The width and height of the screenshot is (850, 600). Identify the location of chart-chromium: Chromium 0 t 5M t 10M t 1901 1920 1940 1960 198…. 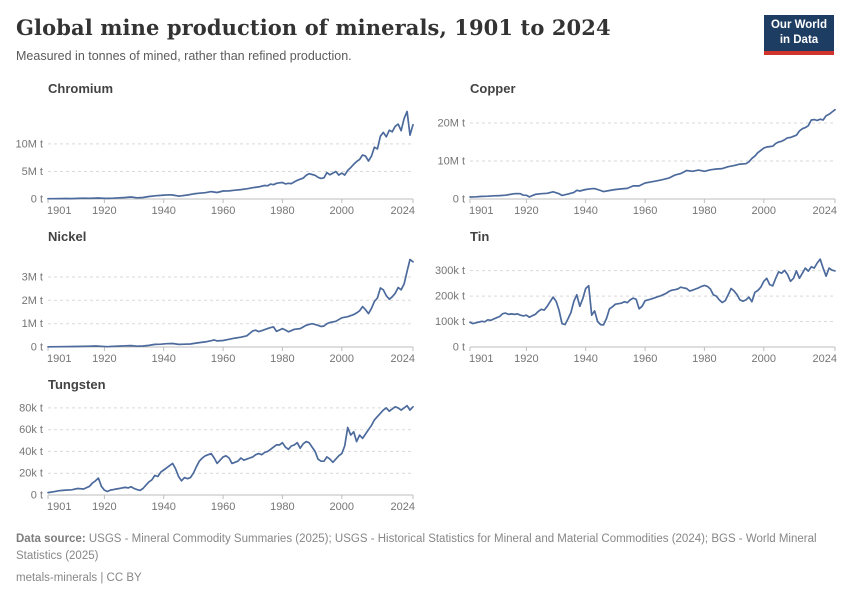
(215, 150).